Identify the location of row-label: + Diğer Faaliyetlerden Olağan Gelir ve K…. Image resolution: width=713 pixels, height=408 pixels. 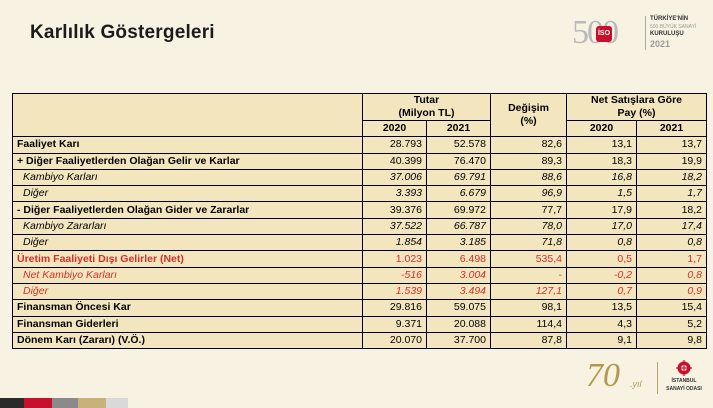
(187, 161).